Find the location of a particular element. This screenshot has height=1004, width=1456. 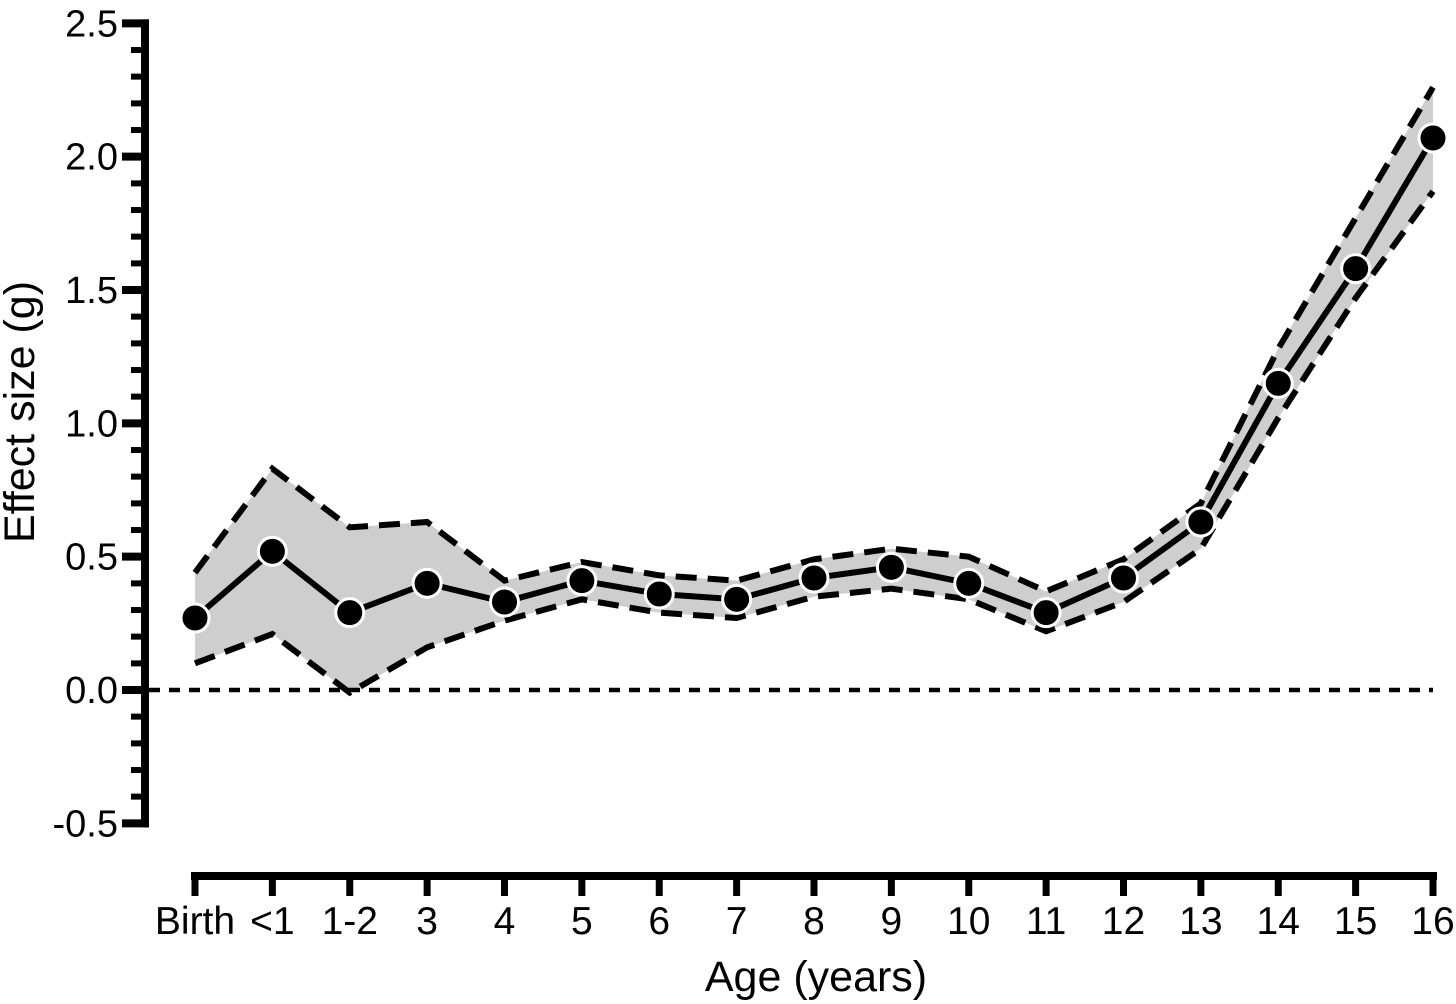

y-axis-title: Effect size (g) is located at coordinates (22, 412).